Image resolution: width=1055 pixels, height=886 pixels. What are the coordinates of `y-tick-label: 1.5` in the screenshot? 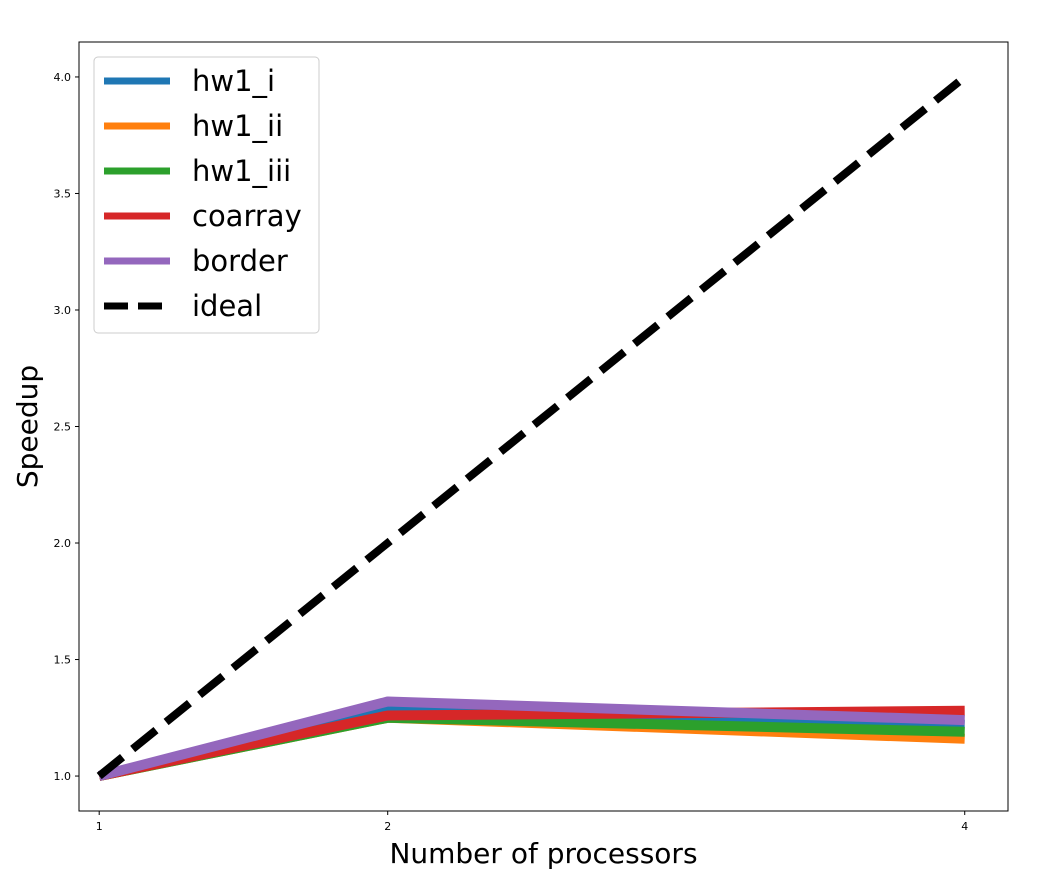 It's located at (63, 660).